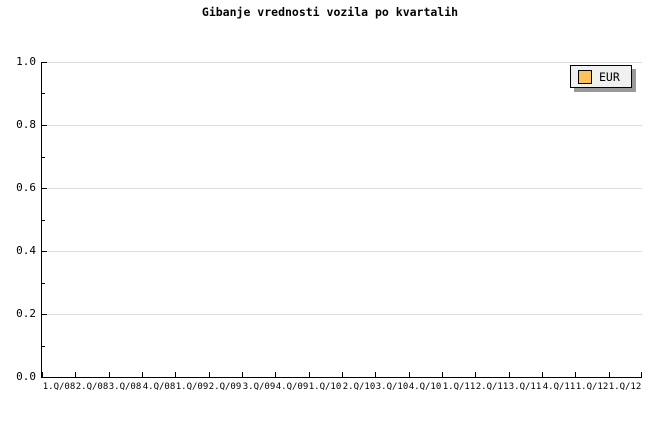 The height and width of the screenshot is (440, 660). Describe the element at coordinates (26, 376) in the screenshot. I see `y-axis-tick-label: 0.0` at that location.